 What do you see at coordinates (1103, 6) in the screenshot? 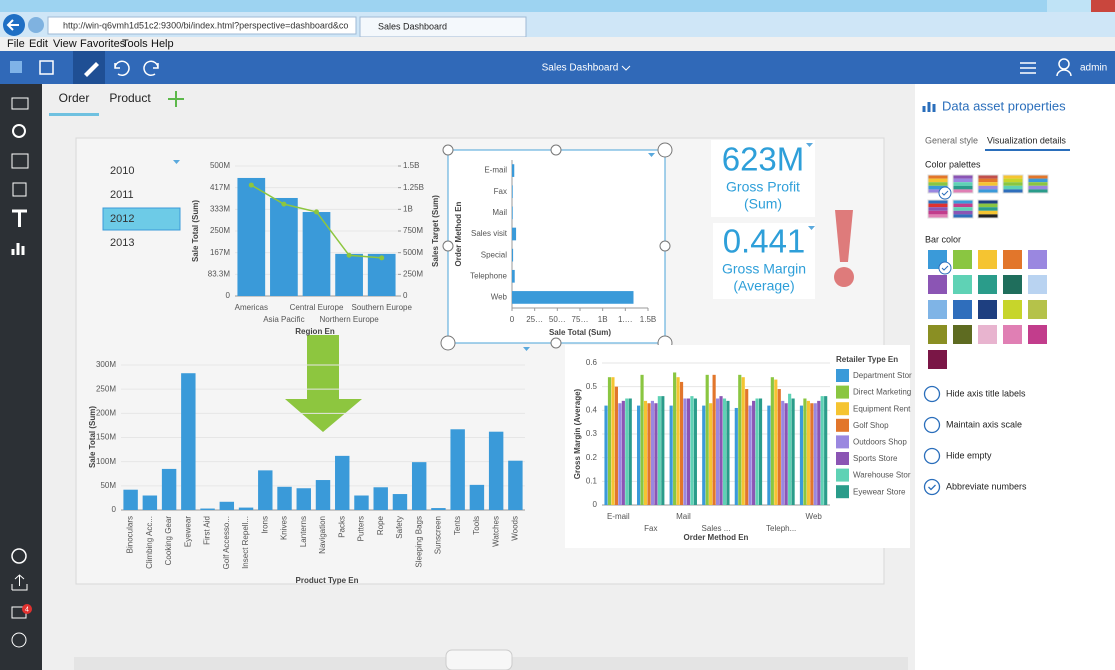
I see `close-button` at bounding box center [1103, 6].